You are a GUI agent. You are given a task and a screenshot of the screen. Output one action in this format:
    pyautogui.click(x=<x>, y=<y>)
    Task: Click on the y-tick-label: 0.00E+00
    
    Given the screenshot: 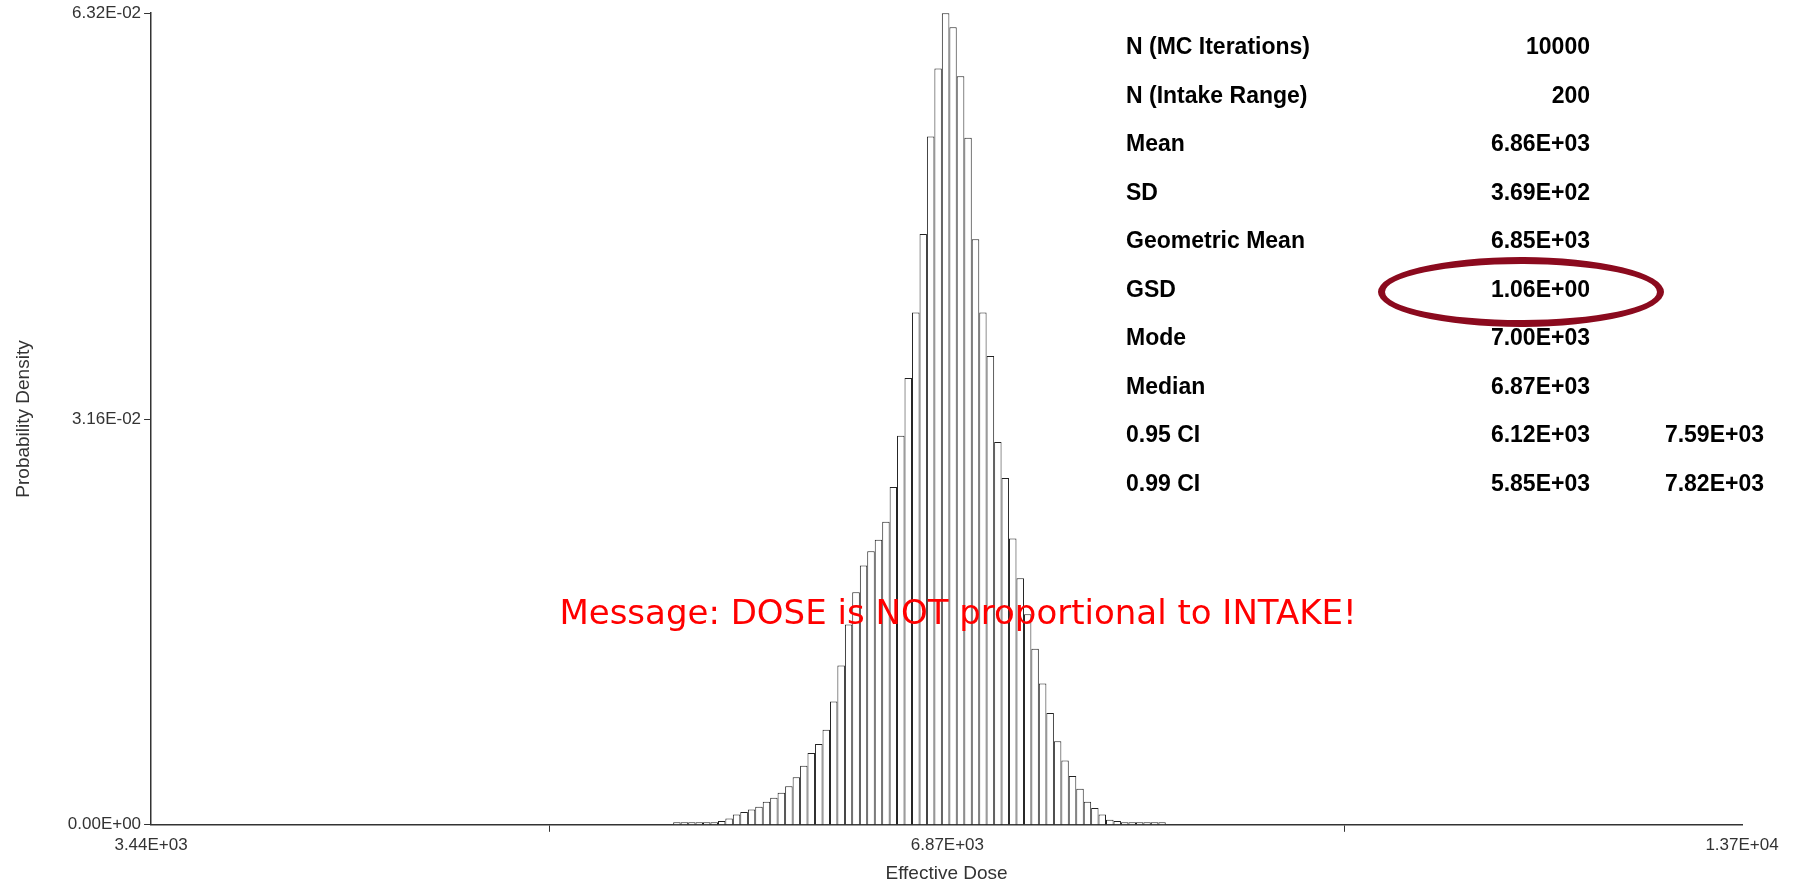 What is the action you would take?
    pyautogui.click(x=104, y=824)
    